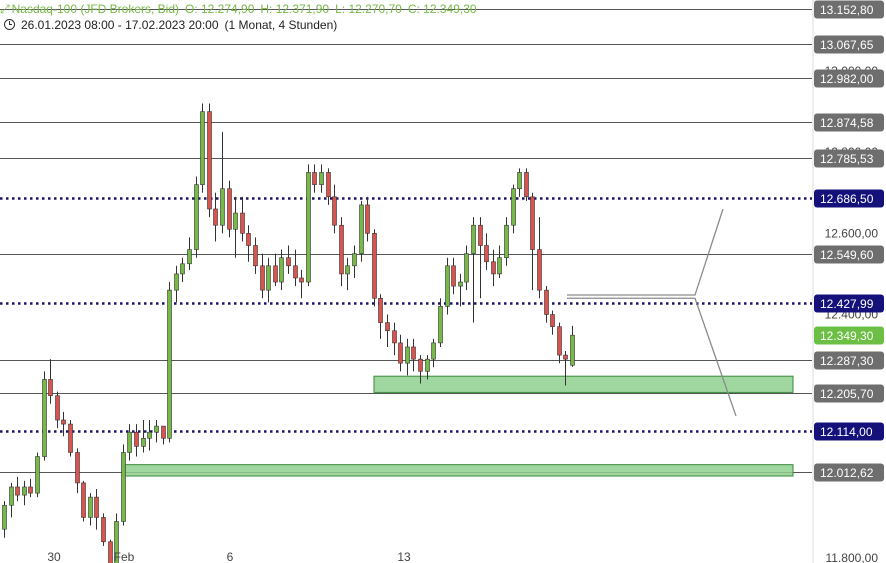  I want to click on level-label: 12.549,60, so click(847, 255).